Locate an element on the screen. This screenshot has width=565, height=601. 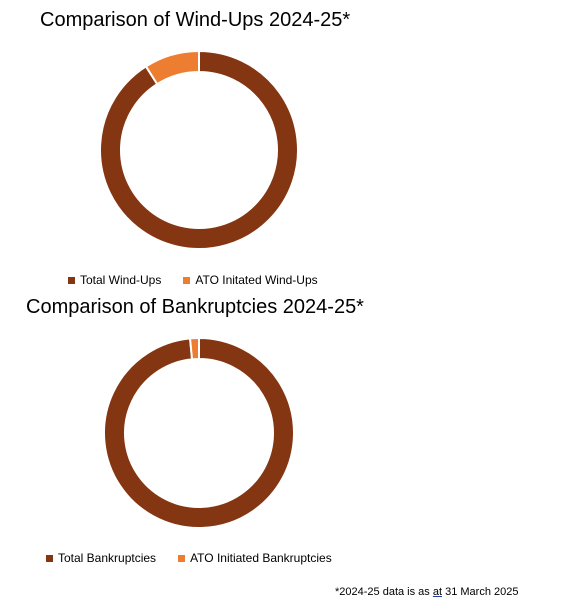
donut-slice-total-wind-ups is located at coordinates (199, 150).